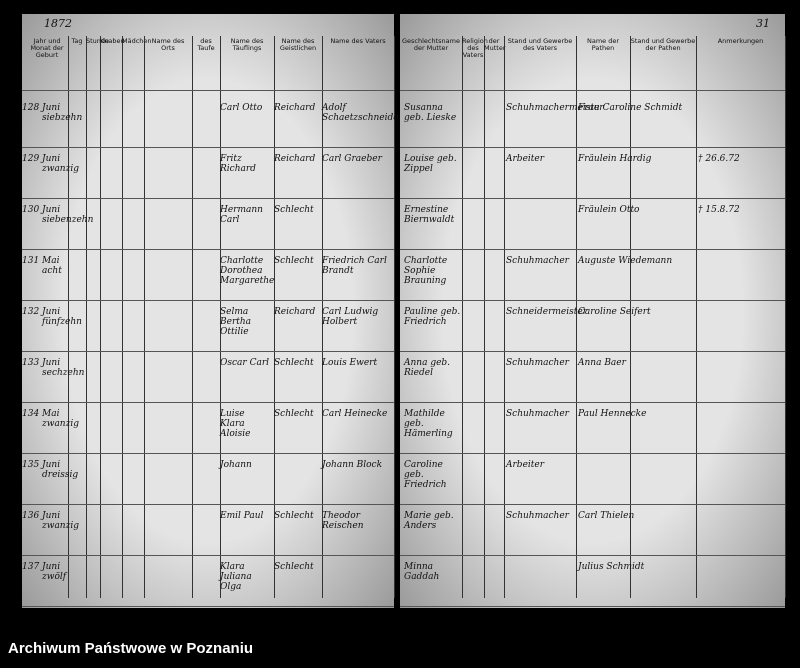 Image resolution: width=800 pixels, height=668 pixels. I want to click on column-header: Name des Geistlichen, so click(298, 45).